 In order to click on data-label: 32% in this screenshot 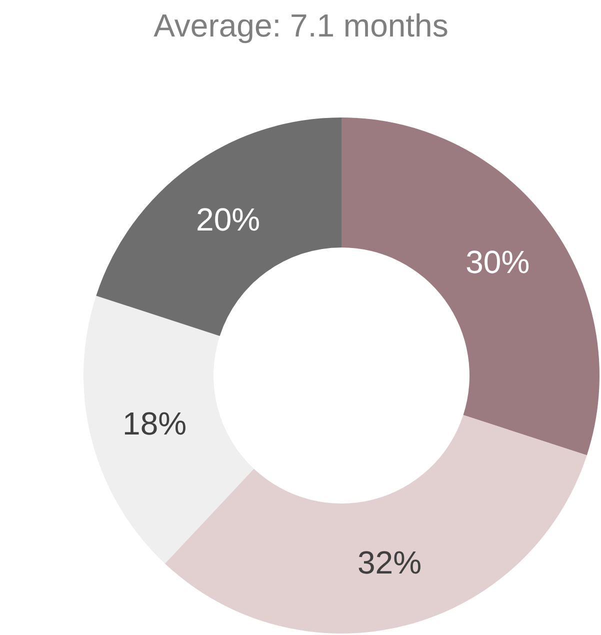, I will do `click(389, 562)`.